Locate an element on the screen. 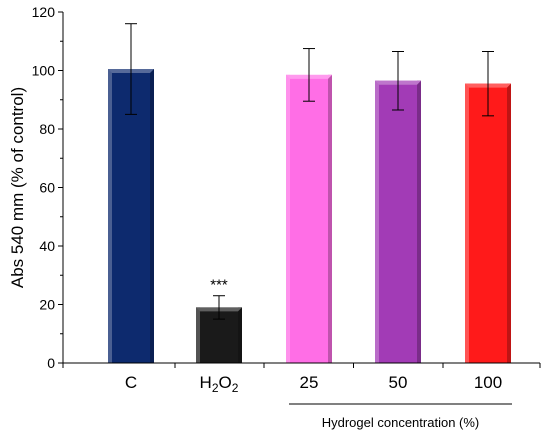 Image resolution: width=550 pixels, height=435 pixels. error-bar-h2o2 is located at coordinates (219, 307).